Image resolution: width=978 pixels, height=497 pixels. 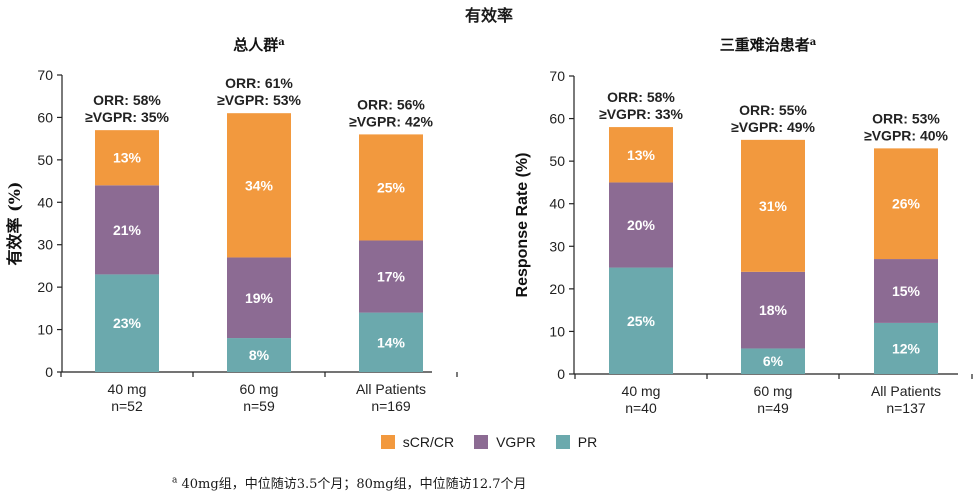 What do you see at coordinates (428, 442) in the screenshot?
I see `legend-label-scr: sCR/CR` at bounding box center [428, 442].